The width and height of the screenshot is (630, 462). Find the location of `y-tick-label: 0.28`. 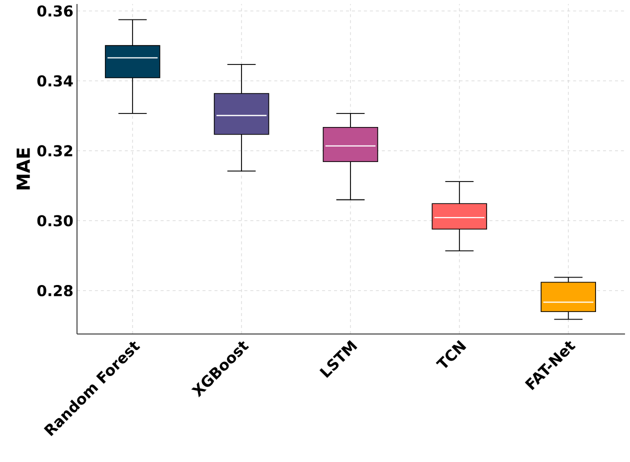

y-tick-label: 0.28 is located at coordinates (55, 290).